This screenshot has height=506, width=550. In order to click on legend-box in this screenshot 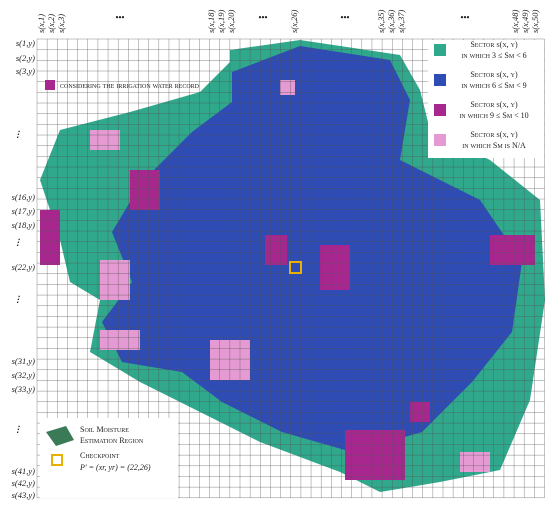, I will do `click(486, 99)`.